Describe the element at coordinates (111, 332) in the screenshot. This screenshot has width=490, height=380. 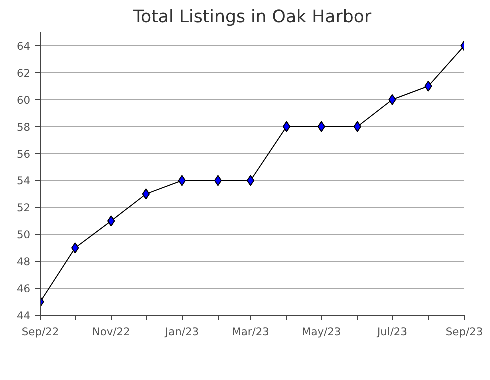
I see `x-tick-label: Nov/22` at that location.